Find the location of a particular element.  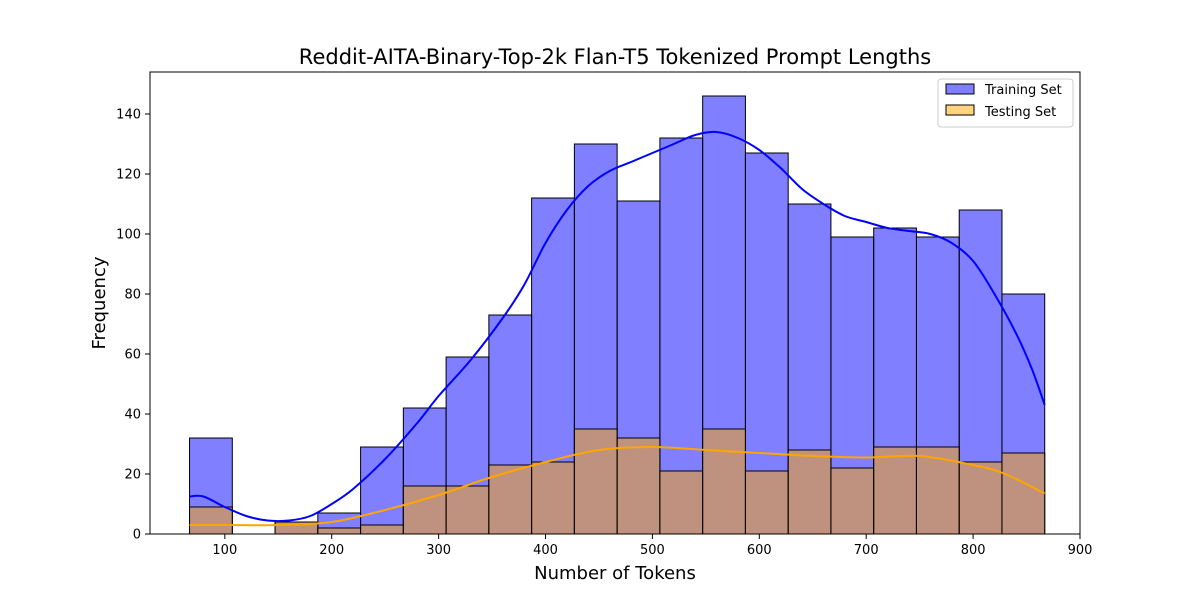

y-tick-label: 120 is located at coordinates (128, 175).